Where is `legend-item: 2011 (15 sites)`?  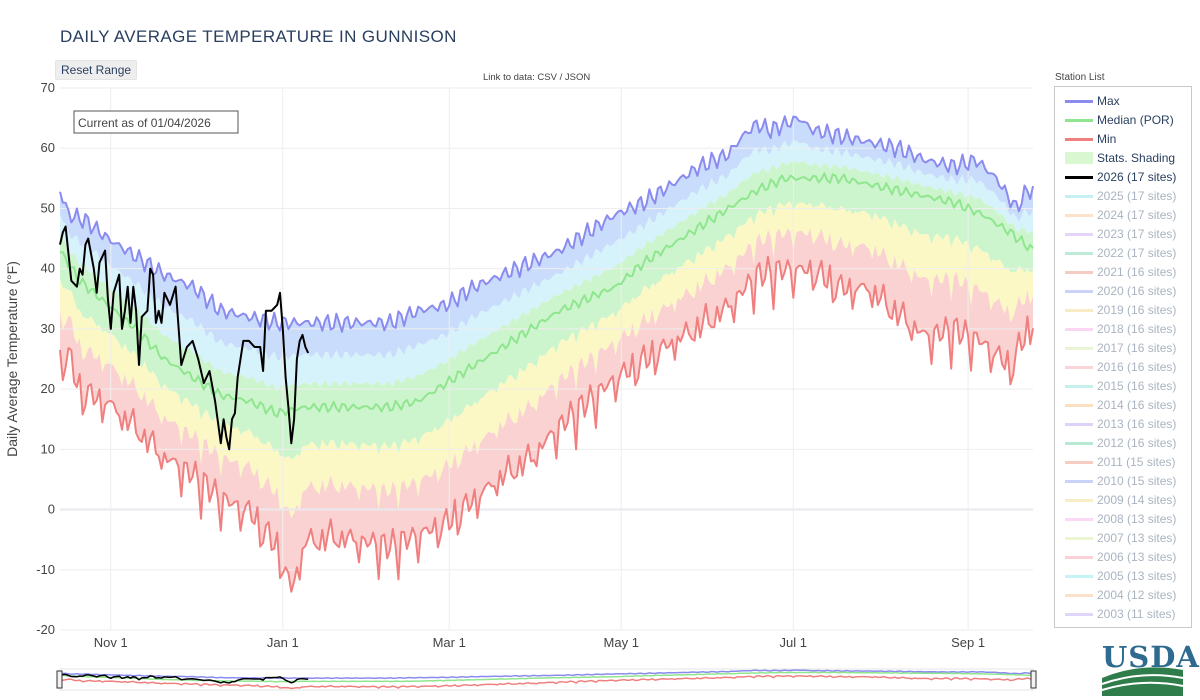 legend-item: 2011 (15 sites) is located at coordinates (1126, 462).